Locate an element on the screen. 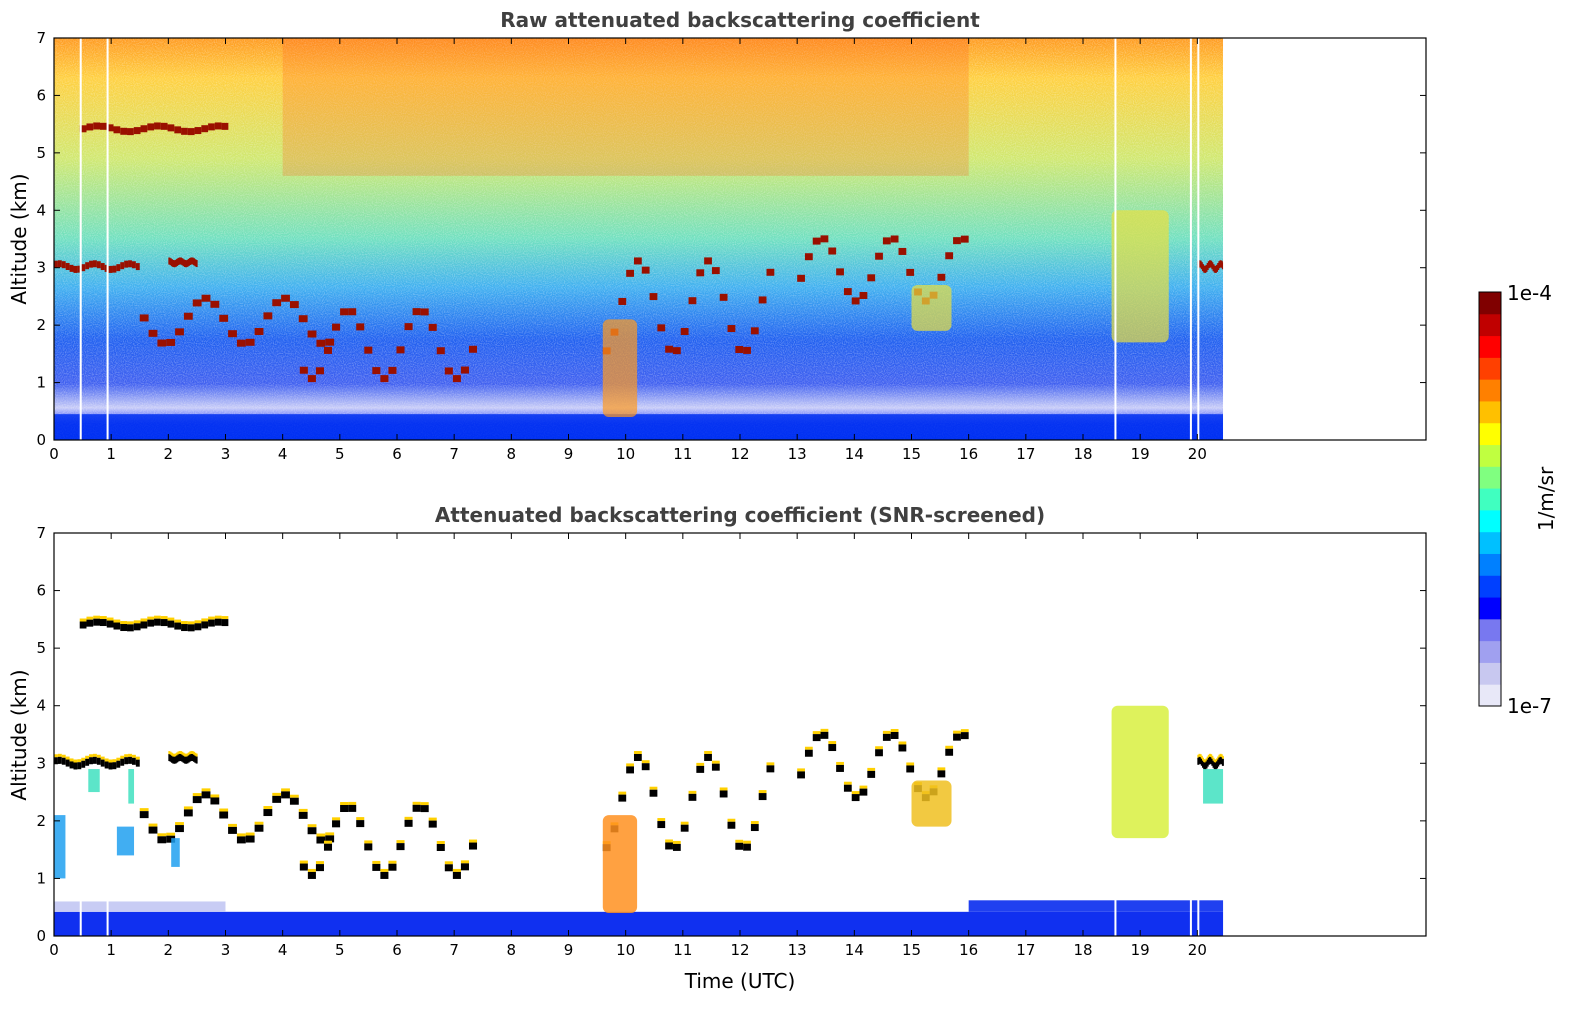 Image resolution: width=1595 pixels, height=1020 pixels. x-tick-label: 12 is located at coordinates (739, 454).